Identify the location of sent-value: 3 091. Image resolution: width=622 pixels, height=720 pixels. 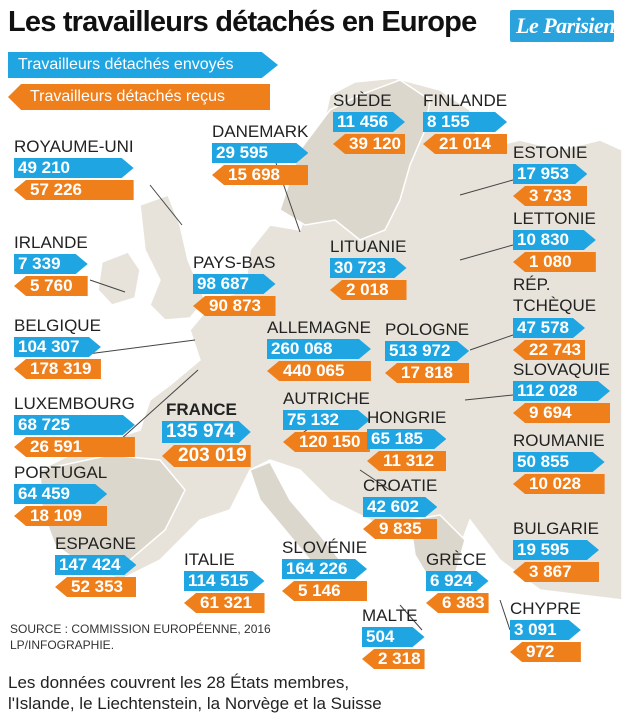
(545, 630).